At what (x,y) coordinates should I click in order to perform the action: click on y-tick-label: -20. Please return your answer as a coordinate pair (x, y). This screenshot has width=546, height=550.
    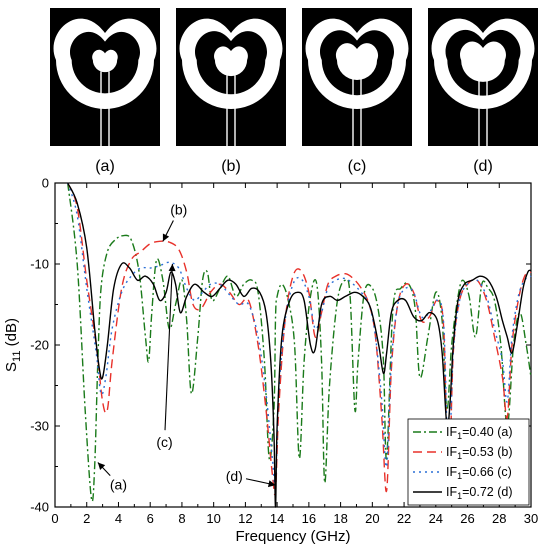
    Looking at the image, I should click on (39, 345).